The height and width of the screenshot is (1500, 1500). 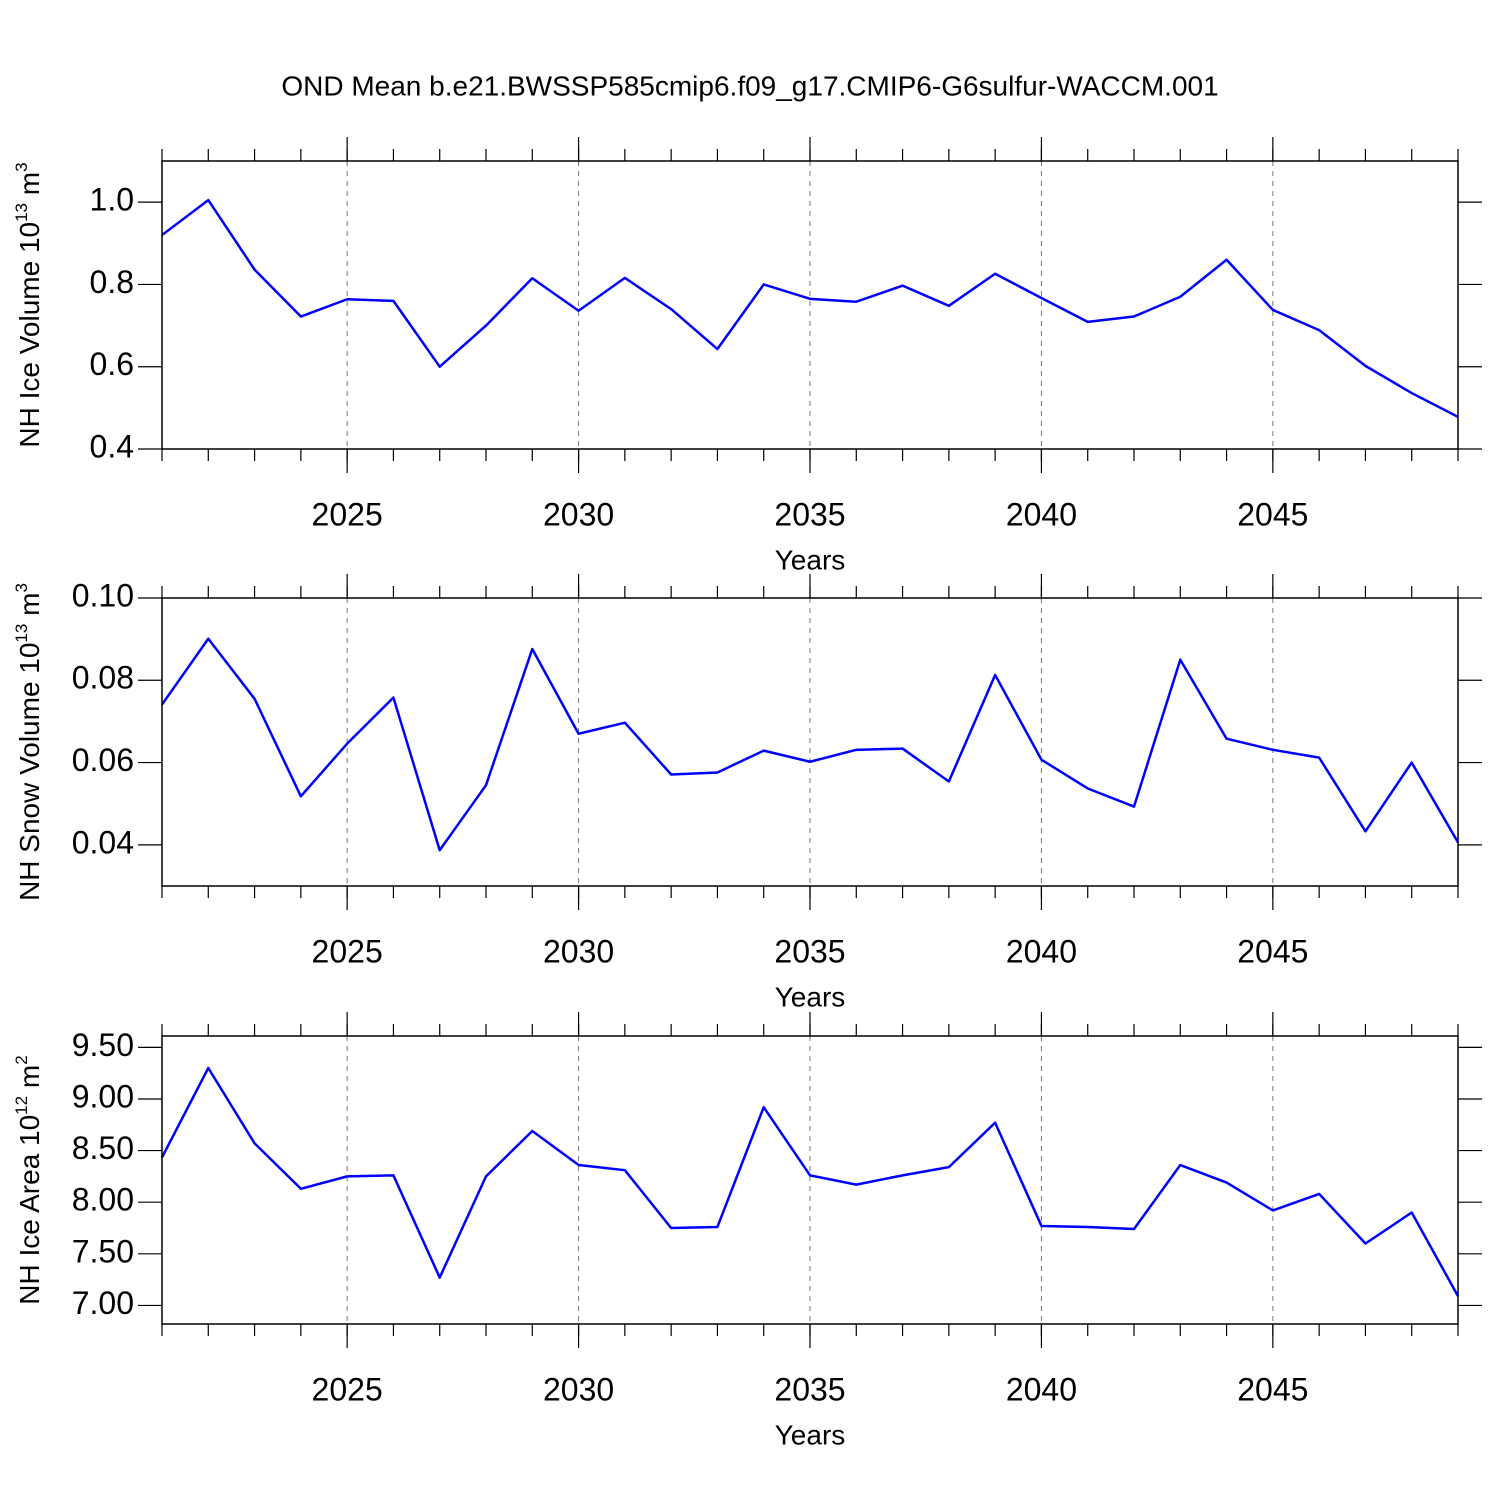 I want to click on y-tick-label: 8.50, so click(x=103, y=1148).